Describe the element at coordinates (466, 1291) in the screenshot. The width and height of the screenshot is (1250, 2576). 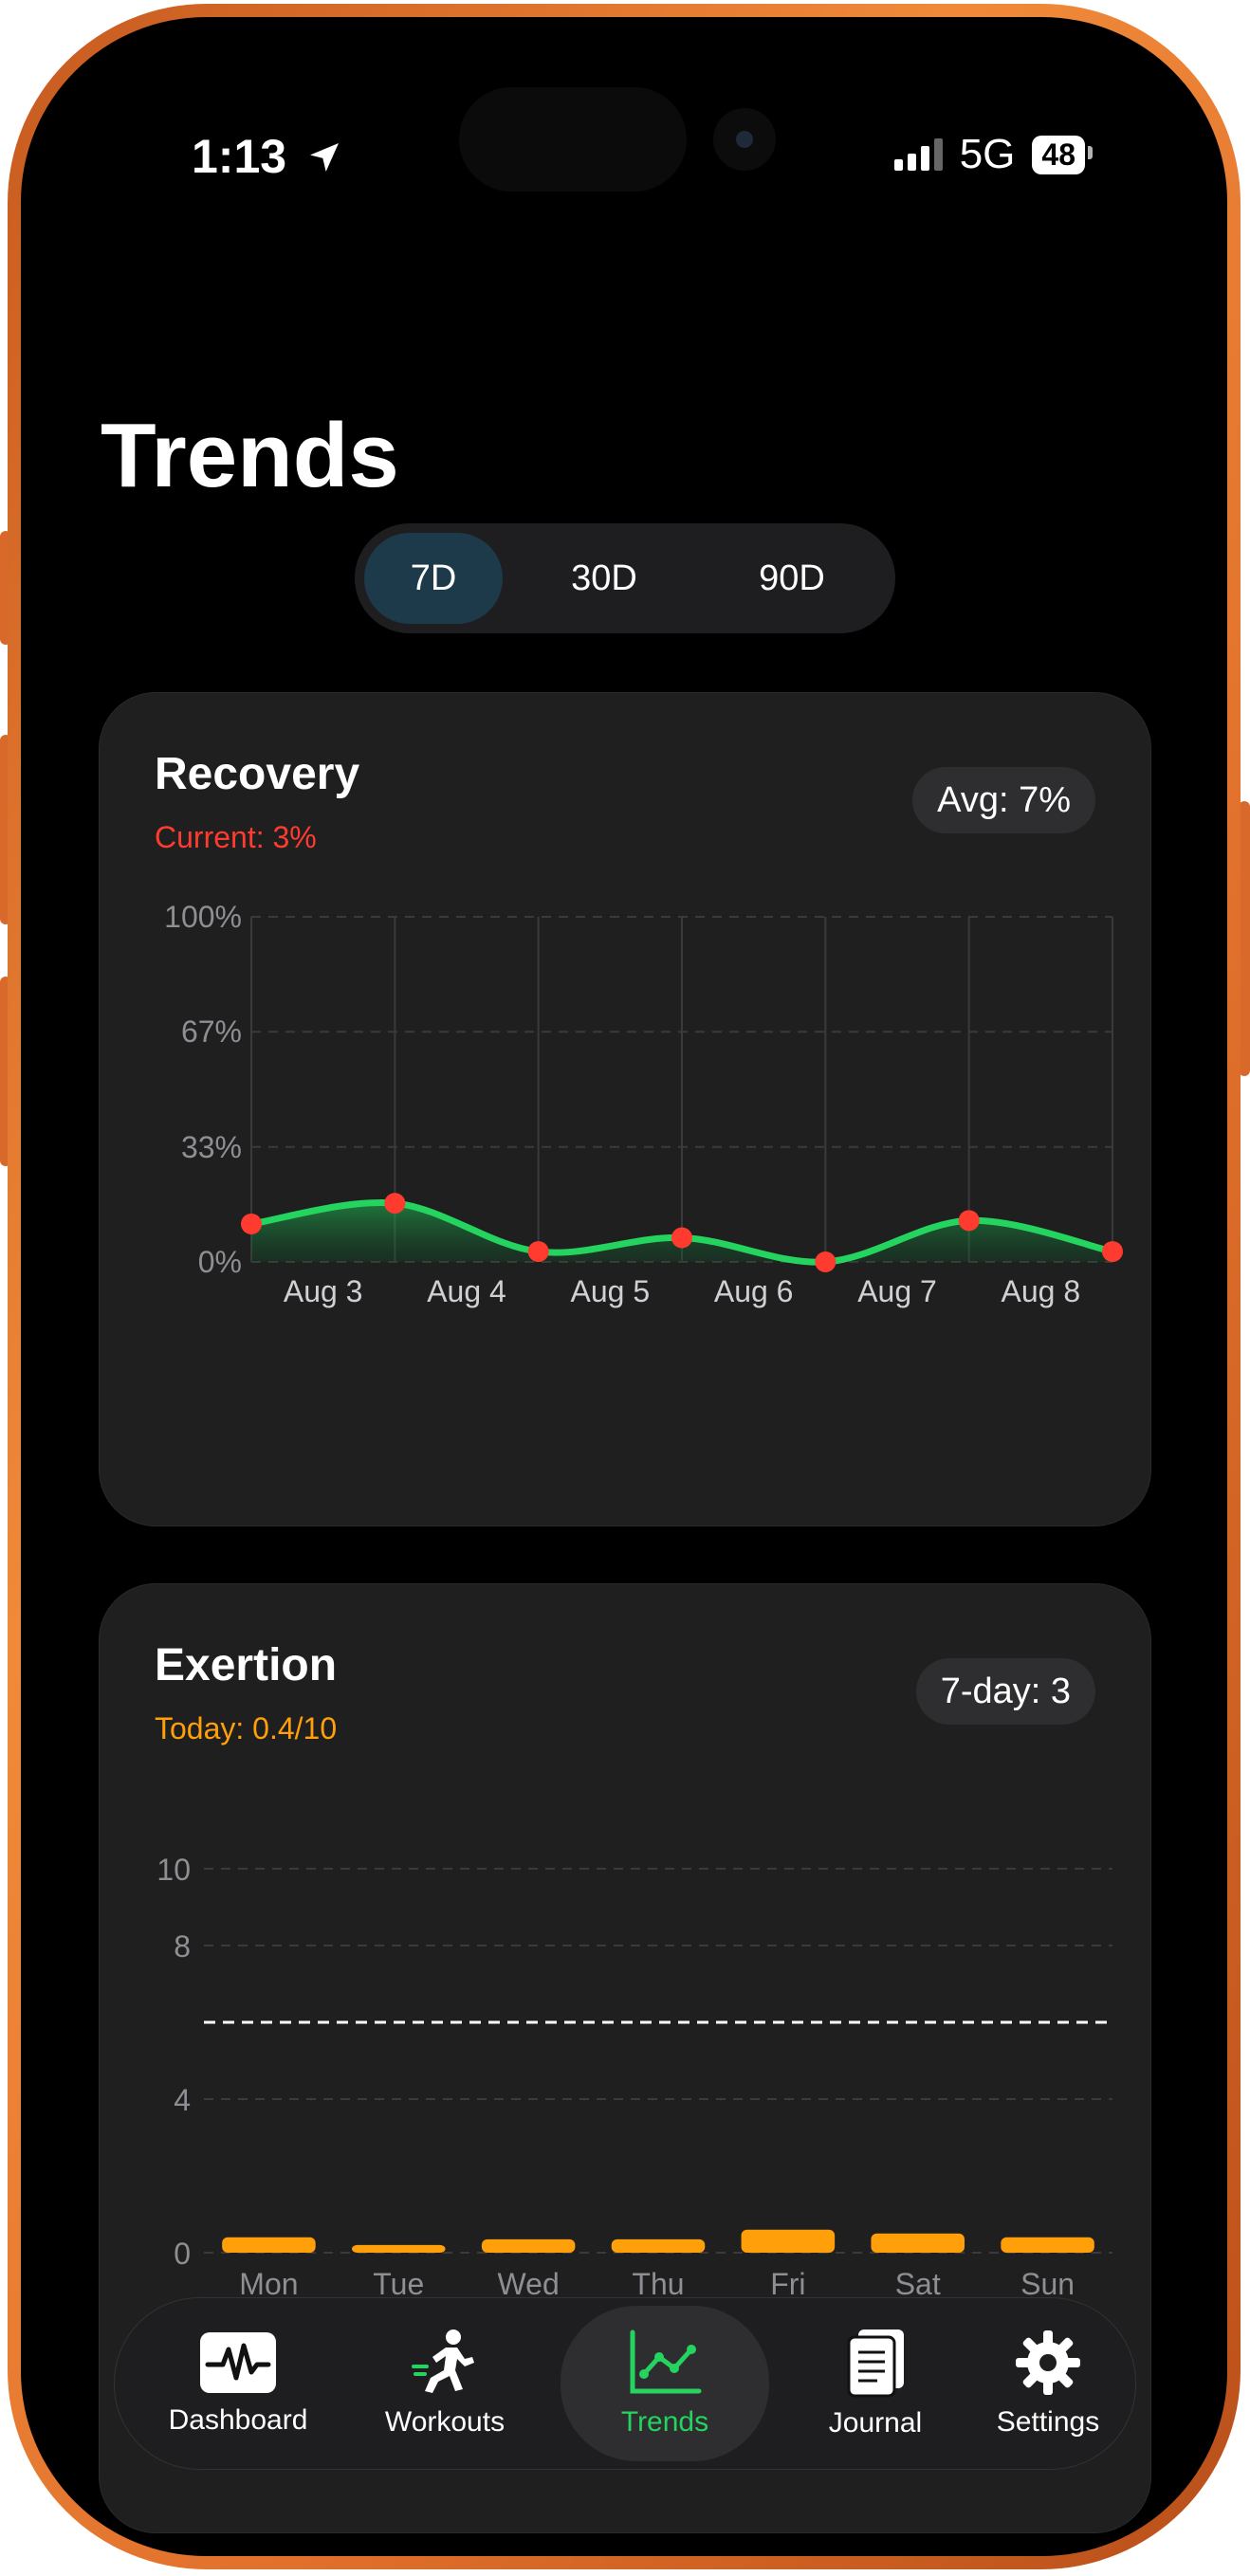
I see `recovery-x-tick-label: Aug 4` at that location.